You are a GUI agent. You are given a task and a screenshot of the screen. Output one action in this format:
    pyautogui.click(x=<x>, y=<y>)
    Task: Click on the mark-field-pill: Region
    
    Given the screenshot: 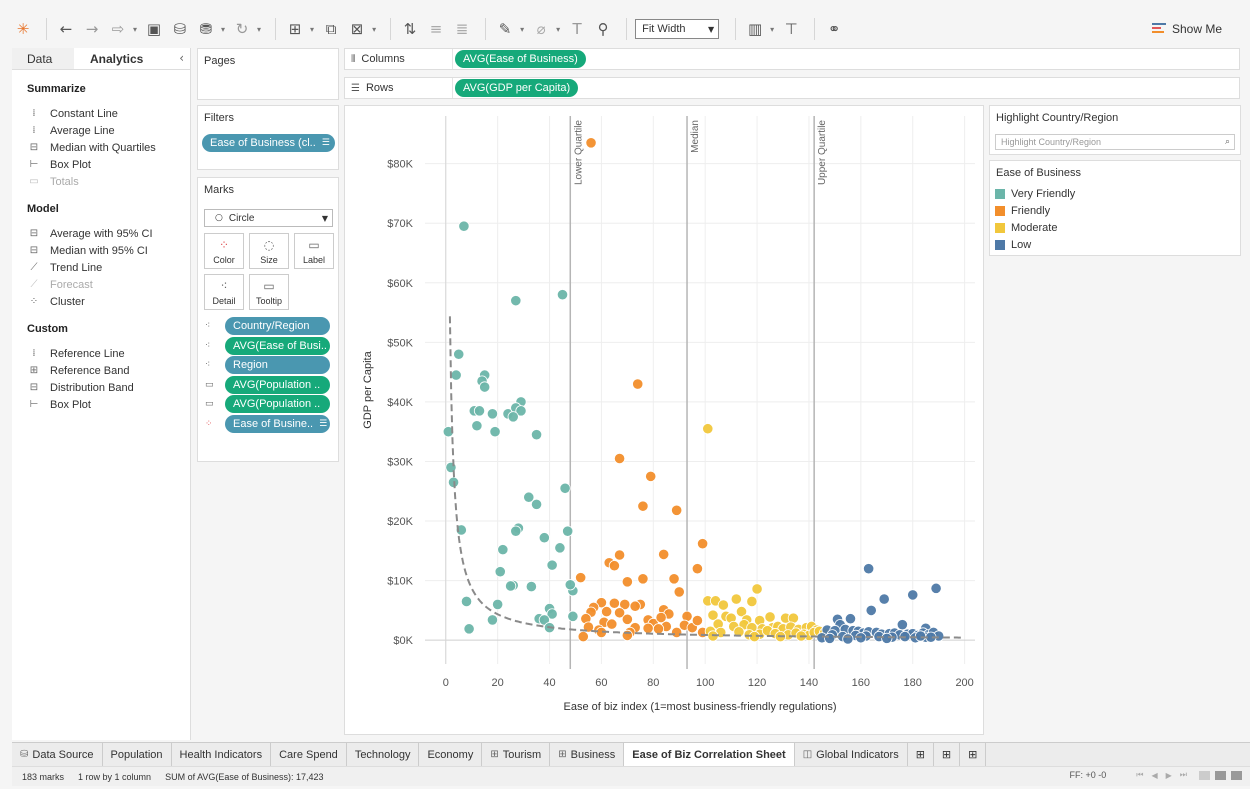 What is the action you would take?
    pyautogui.click(x=277, y=365)
    